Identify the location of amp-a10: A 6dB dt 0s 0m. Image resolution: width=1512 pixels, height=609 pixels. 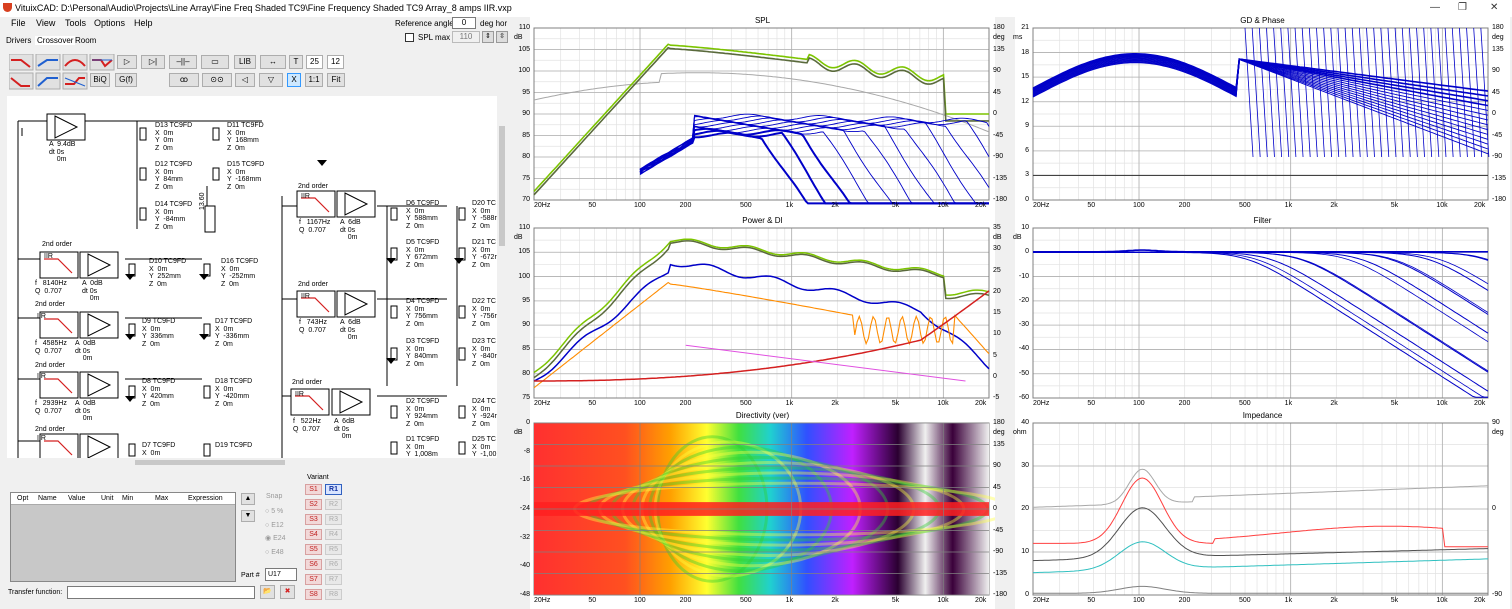
(350, 330).